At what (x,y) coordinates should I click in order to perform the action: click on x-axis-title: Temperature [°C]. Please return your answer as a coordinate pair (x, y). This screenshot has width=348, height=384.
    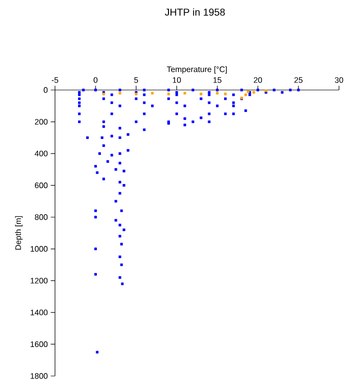
    Looking at the image, I should click on (196, 70).